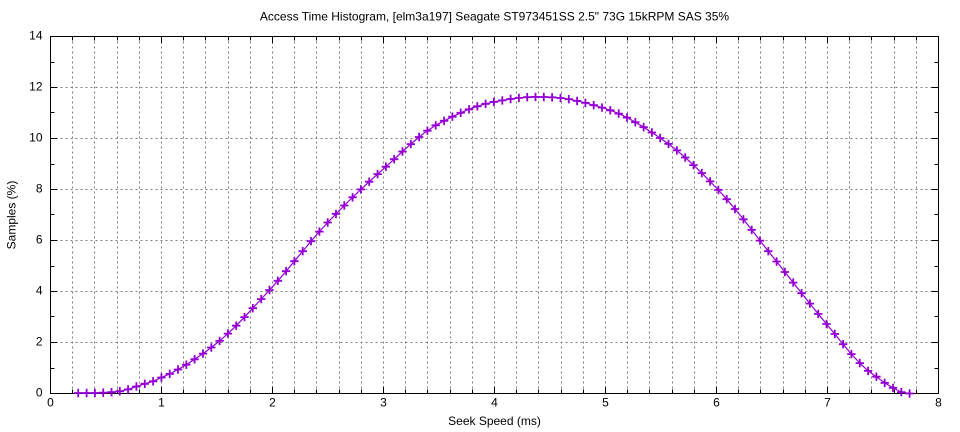 Image resolution: width=960 pixels, height=432 pixels. Describe the element at coordinates (12, 215) in the screenshot. I see `svg-text: Samples (%)` at that location.